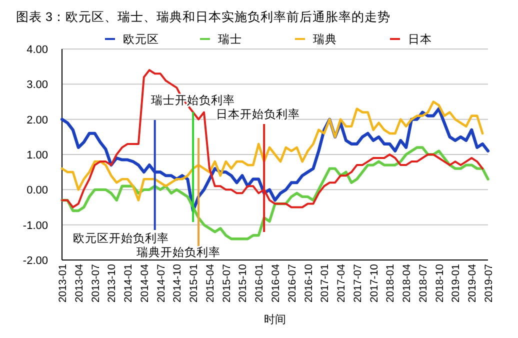 The height and width of the screenshot is (338, 518). Describe the element at coordinates (358, 283) in the screenshot. I see `x-tick-label: 2017-07` at that location.